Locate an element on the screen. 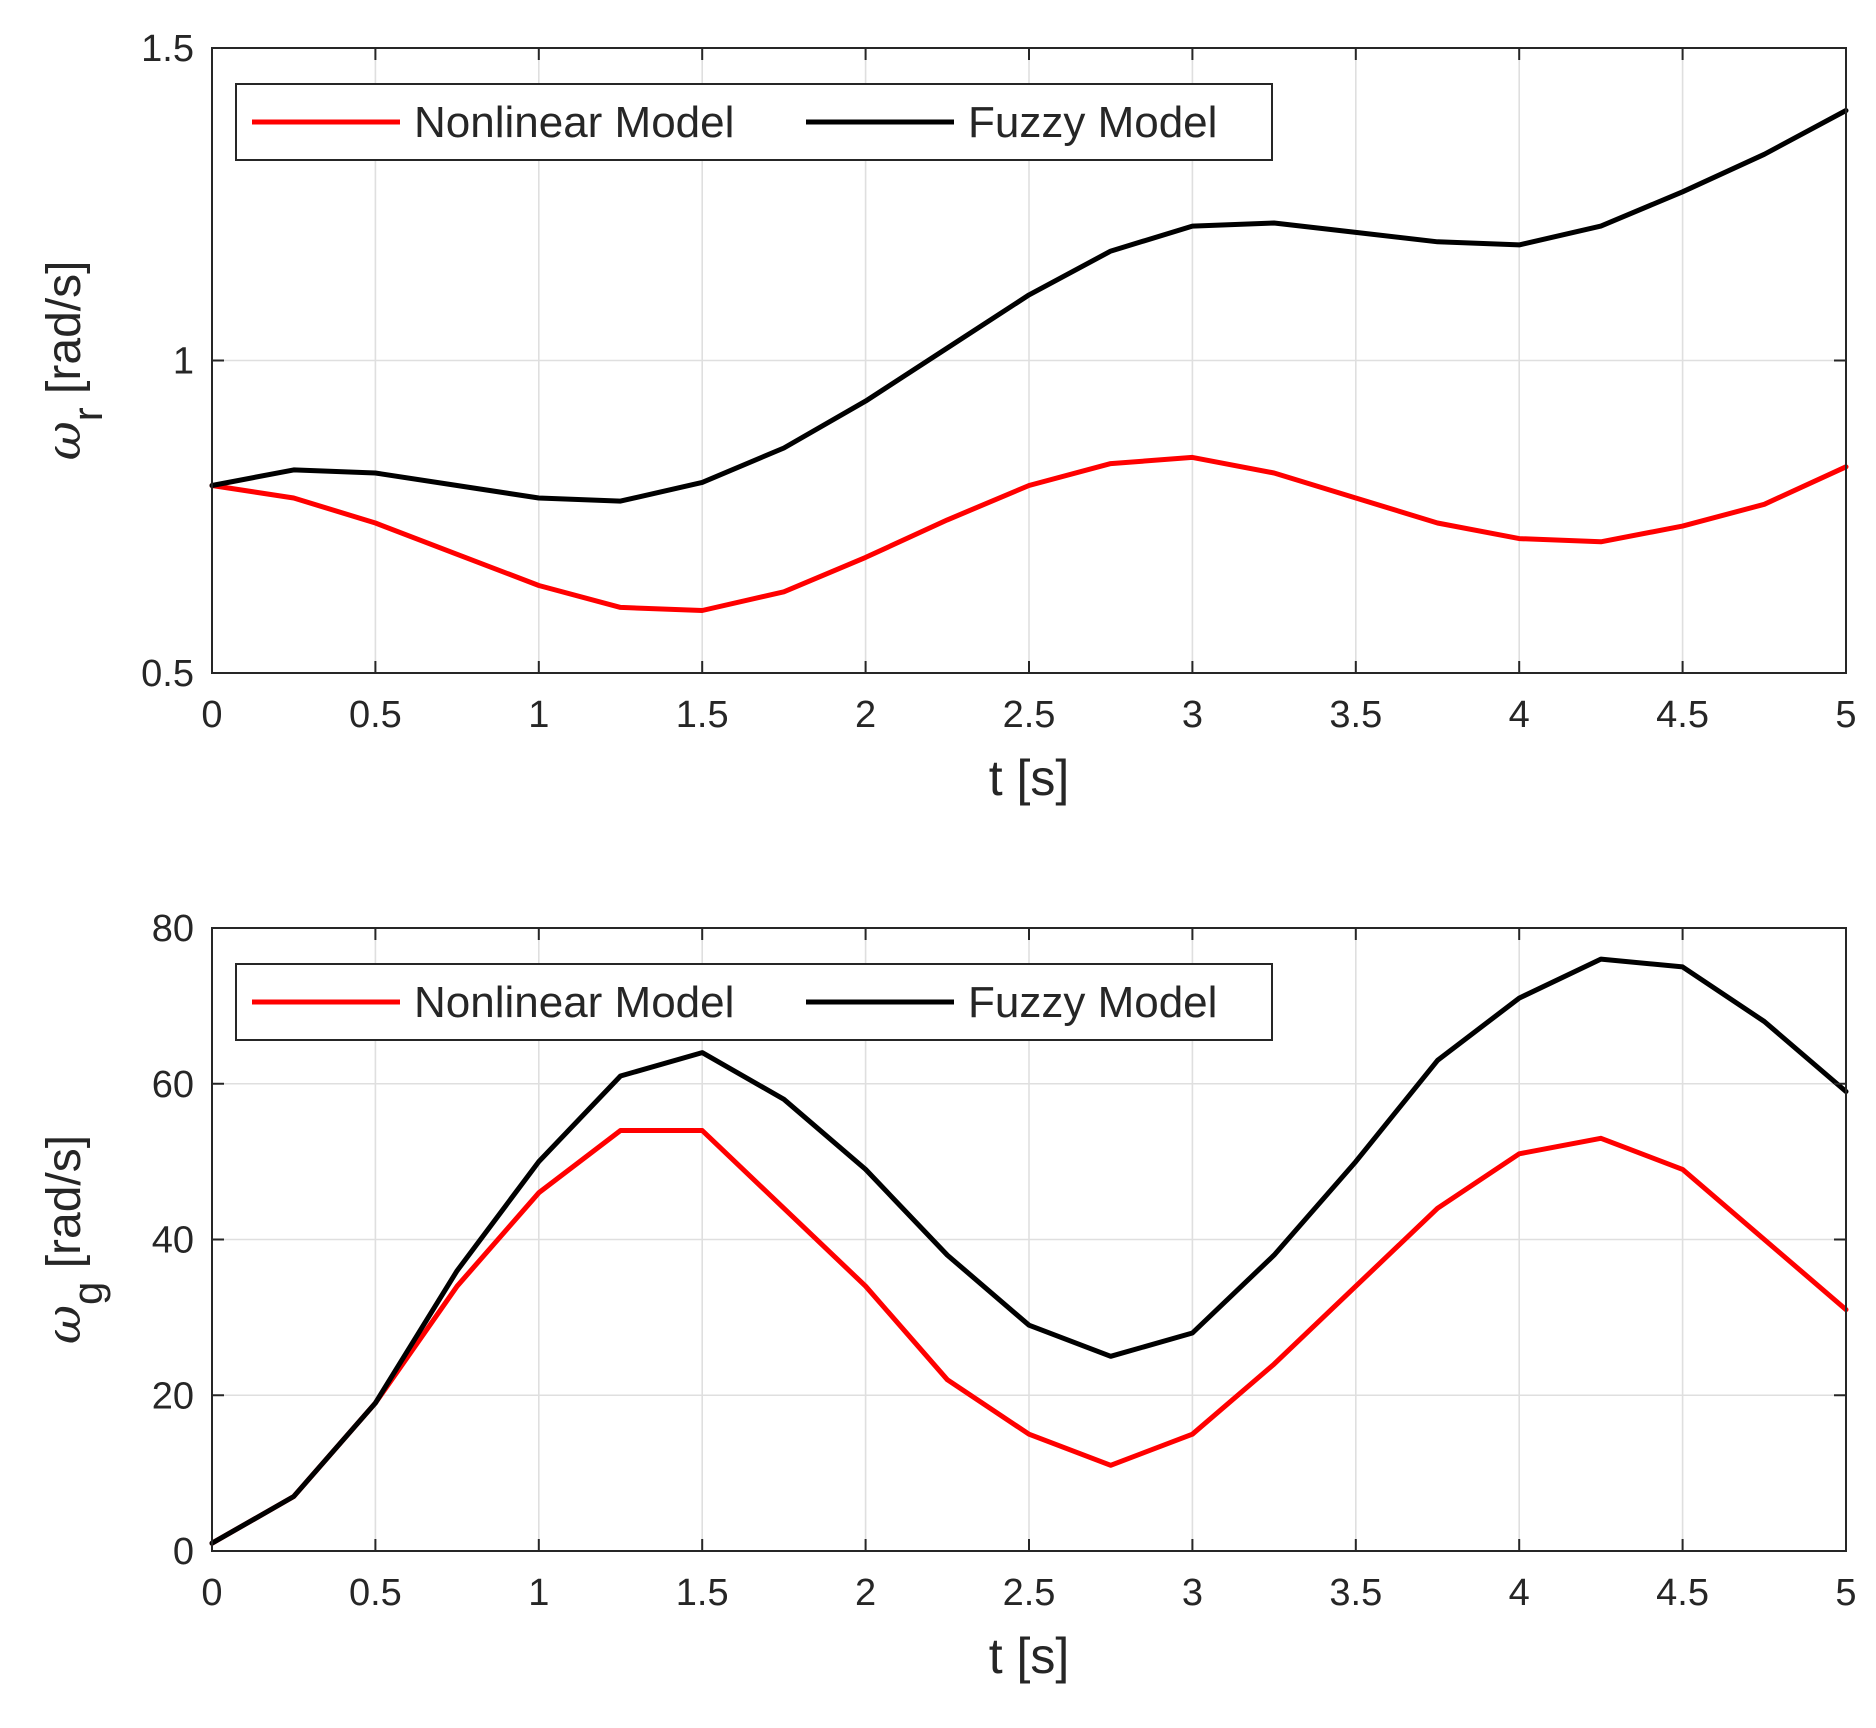  y-label-subscript: g is located at coordinates (87, 1293).